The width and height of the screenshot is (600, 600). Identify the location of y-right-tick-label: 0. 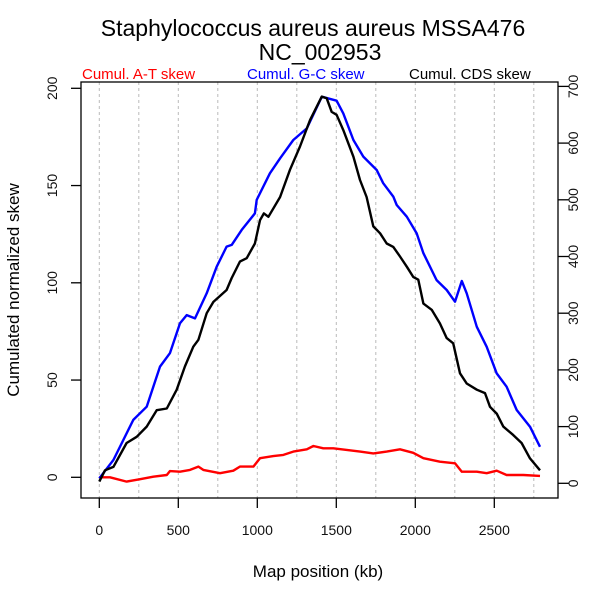
(573, 483).